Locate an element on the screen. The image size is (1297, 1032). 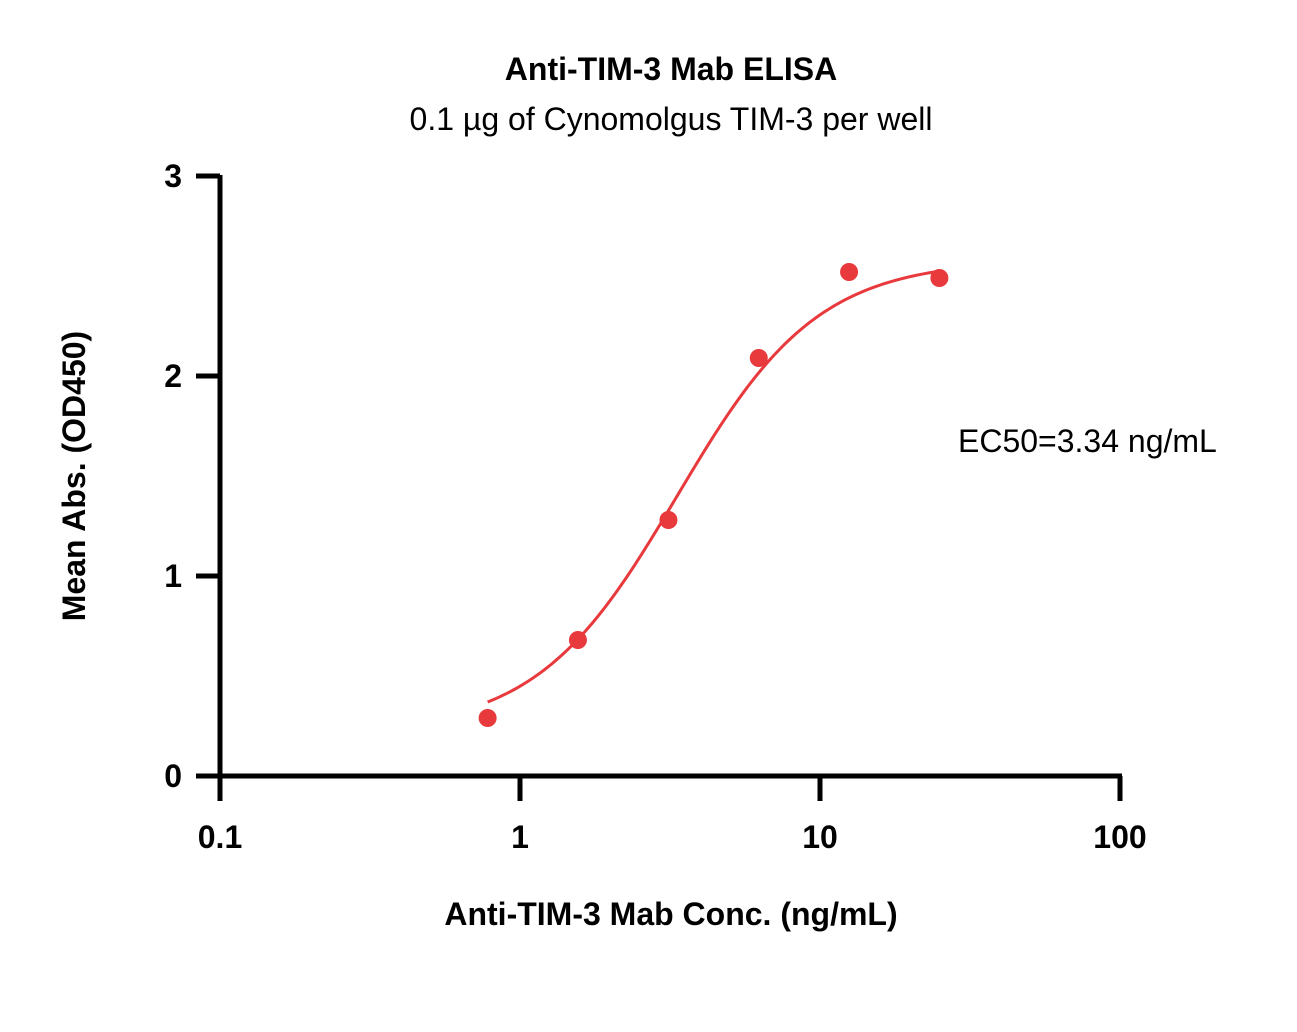
x-axis-label: Anti-TIM-3 Mab Conc. (ng/mL) is located at coordinates (670, 914).